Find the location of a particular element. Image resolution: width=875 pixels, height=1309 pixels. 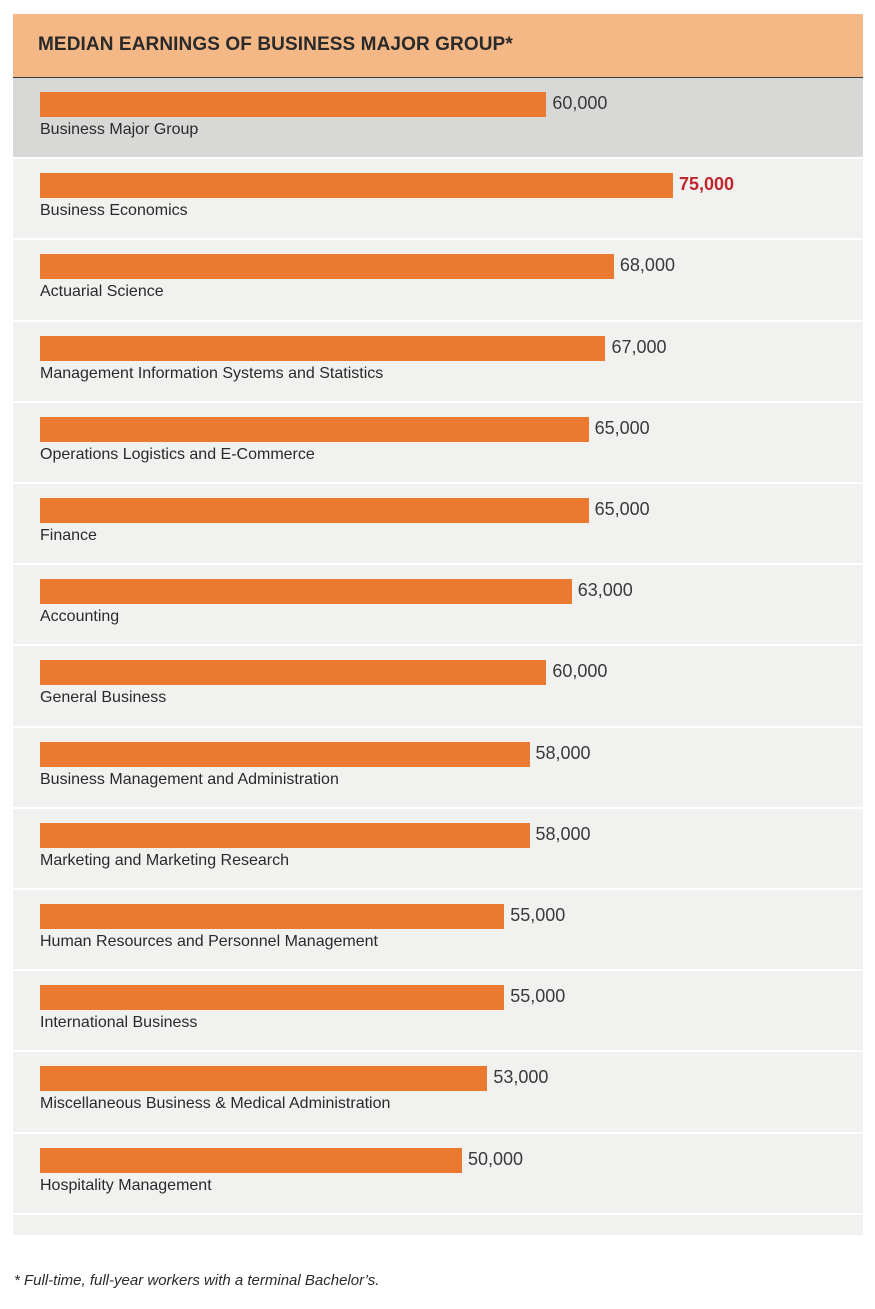

bar-row: 58,000 Marketing and Marketing Research is located at coordinates (438, 849).